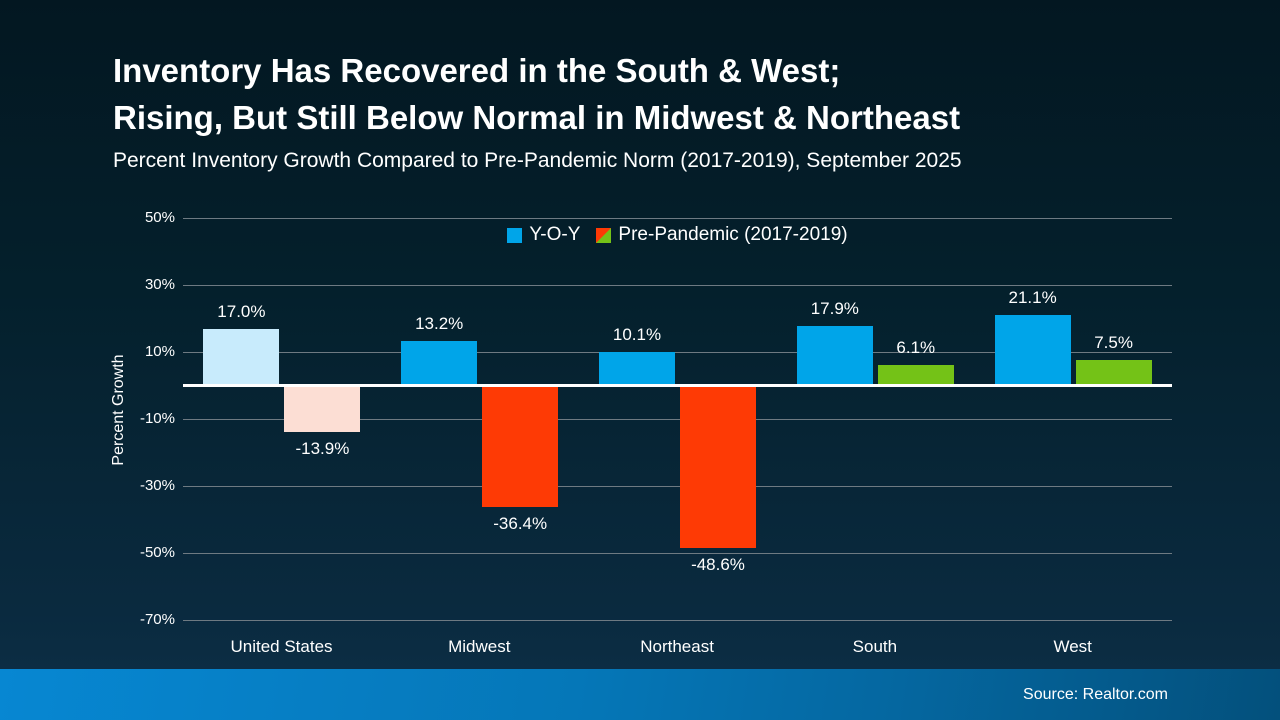  I want to click on gridline--30%, so click(677, 486).